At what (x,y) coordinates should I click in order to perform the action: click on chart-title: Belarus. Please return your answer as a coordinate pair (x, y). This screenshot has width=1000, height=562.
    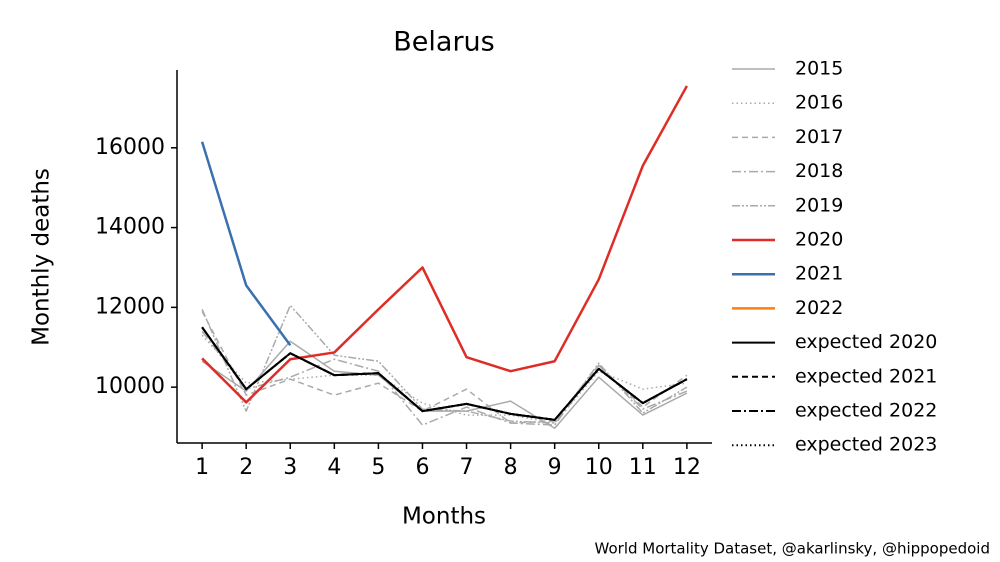
    Looking at the image, I should click on (443, 42).